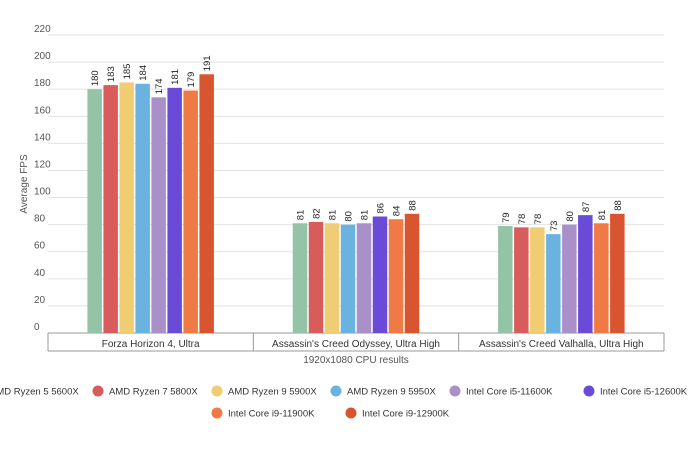  What do you see at coordinates (42, 83) in the screenshot?
I see `y-tick-label: 180` at bounding box center [42, 83].